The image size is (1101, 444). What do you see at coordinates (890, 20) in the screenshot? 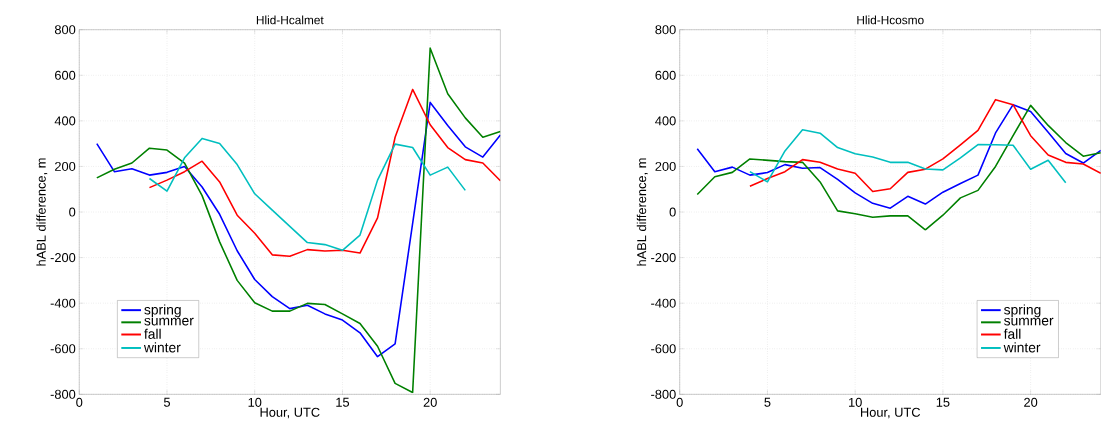
I see `chart-title: Hlid-Hcosmo` at bounding box center [890, 20].